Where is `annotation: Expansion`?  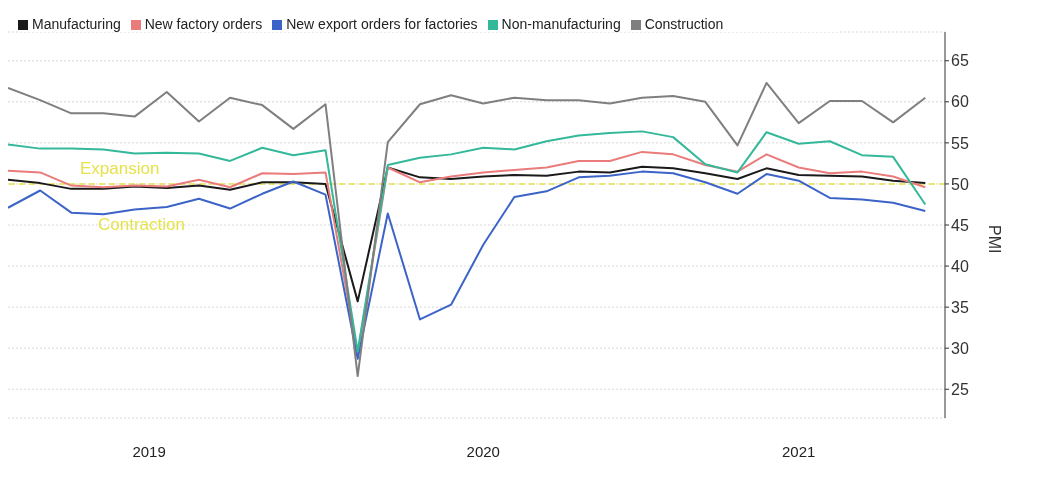 annotation: Expansion is located at coordinates (120, 168).